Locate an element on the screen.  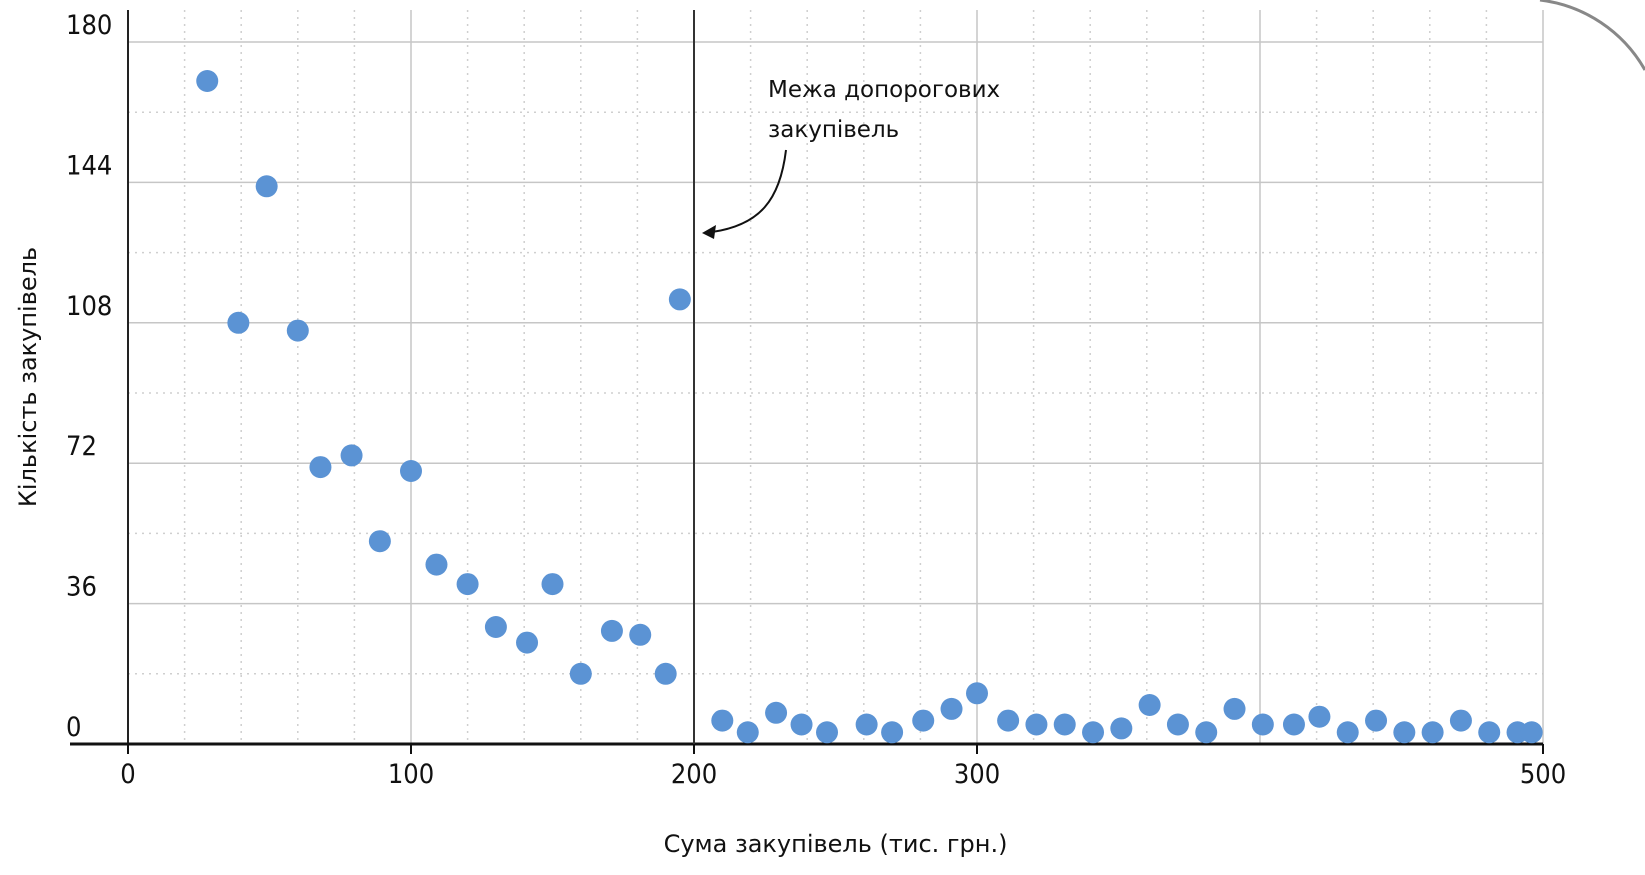
corner-decoration is located at coordinates (1592, 35).